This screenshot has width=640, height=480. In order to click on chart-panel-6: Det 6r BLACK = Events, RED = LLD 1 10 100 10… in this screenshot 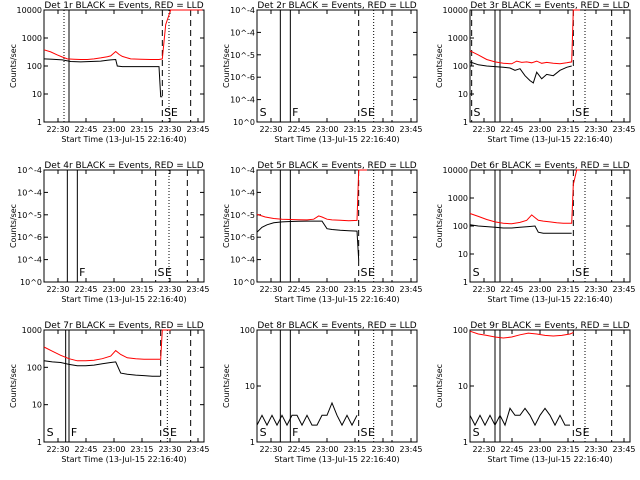, I will do `click(535, 232)`.